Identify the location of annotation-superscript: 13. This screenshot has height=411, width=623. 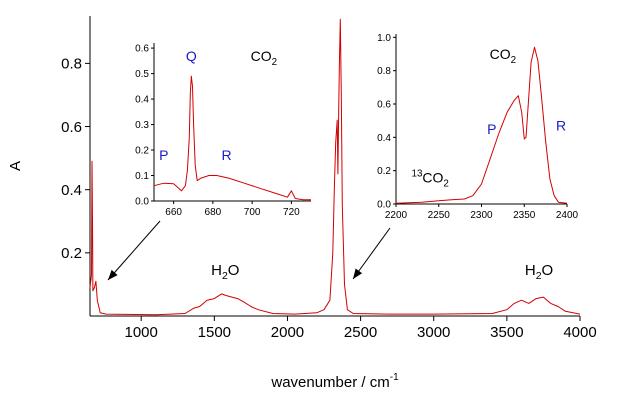
(417, 173).